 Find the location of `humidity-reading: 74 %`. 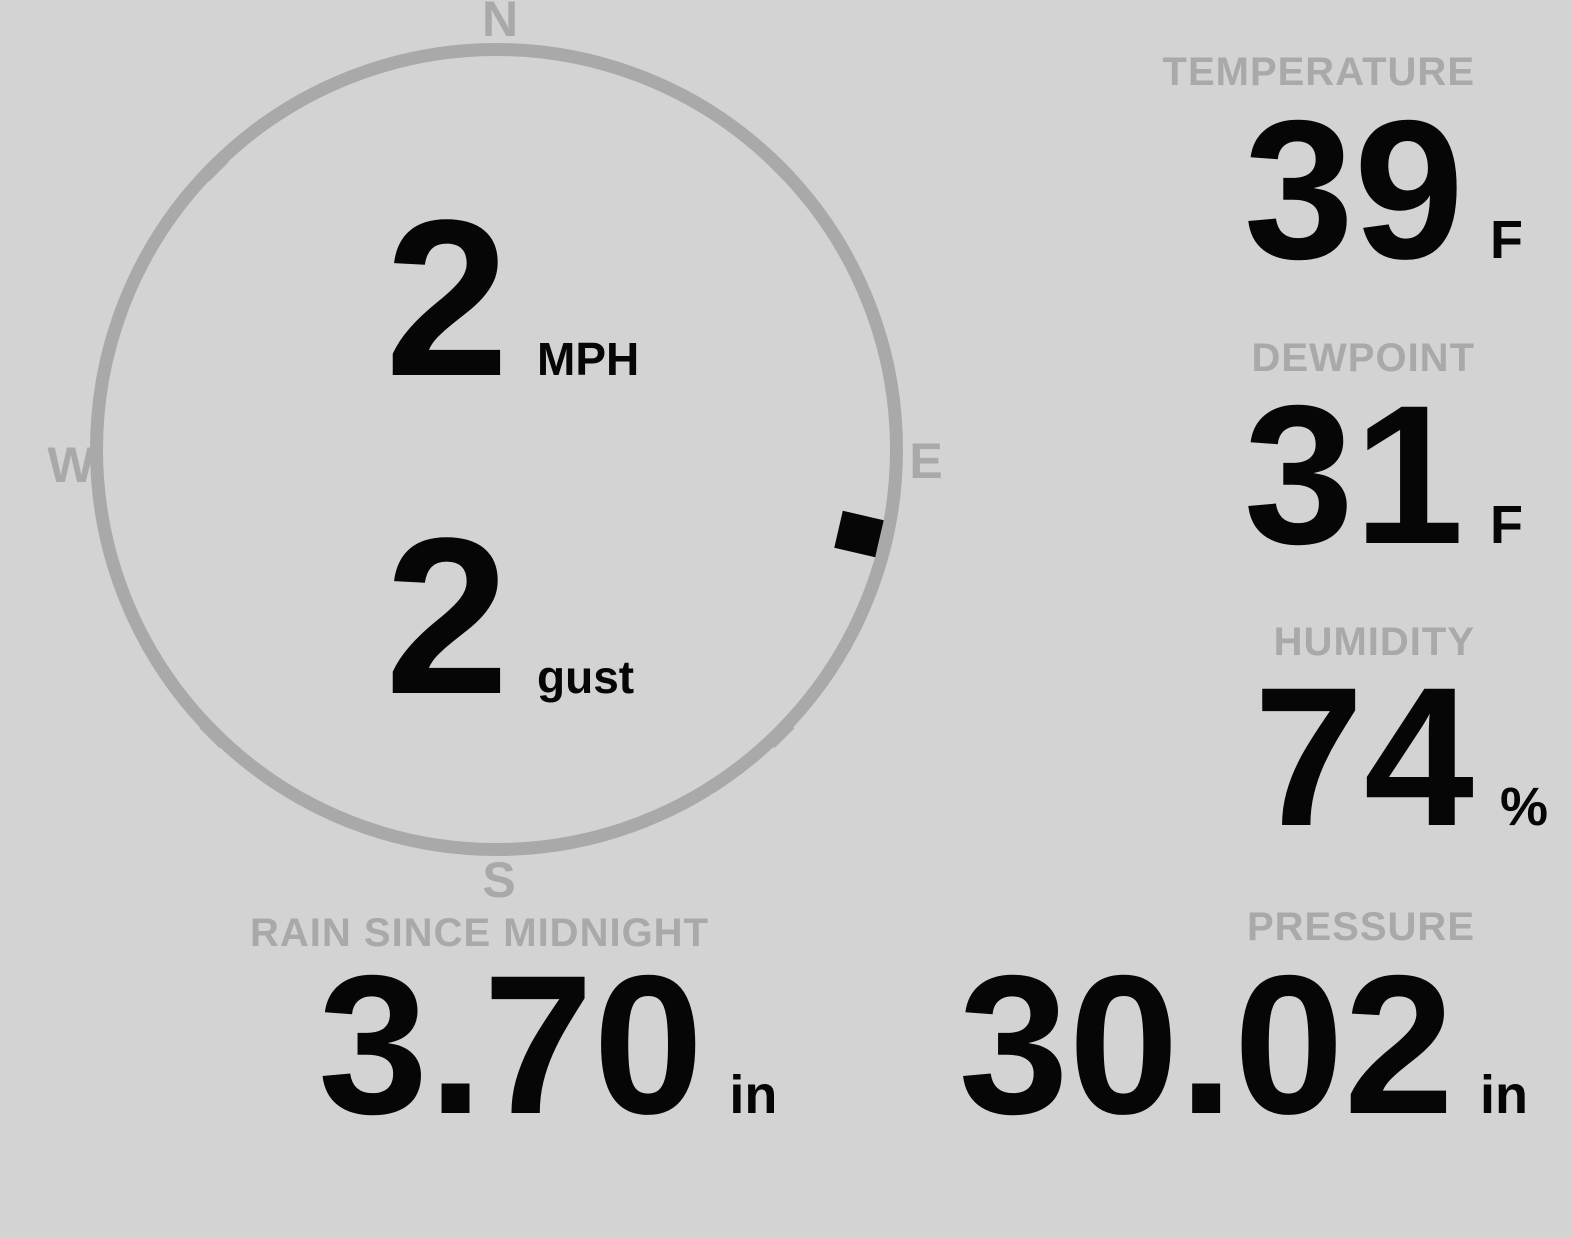

humidity-reading: 74 % is located at coordinates (1401, 757).